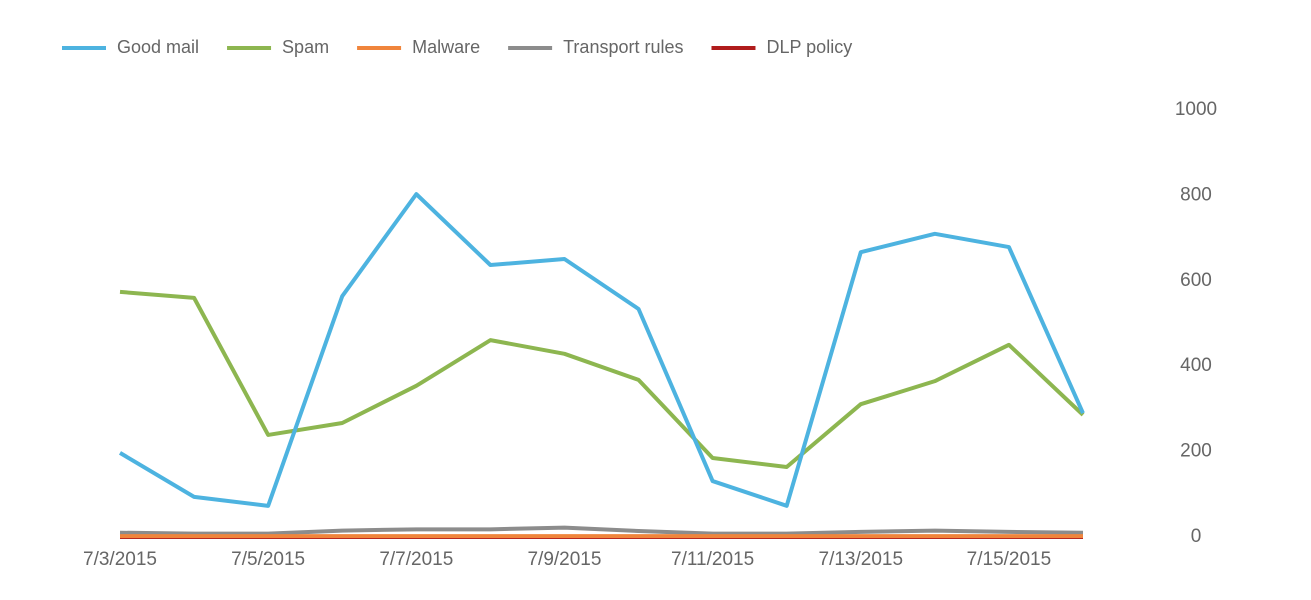 The image size is (1311, 600). I want to click on legend-label: Malware, so click(446, 47).